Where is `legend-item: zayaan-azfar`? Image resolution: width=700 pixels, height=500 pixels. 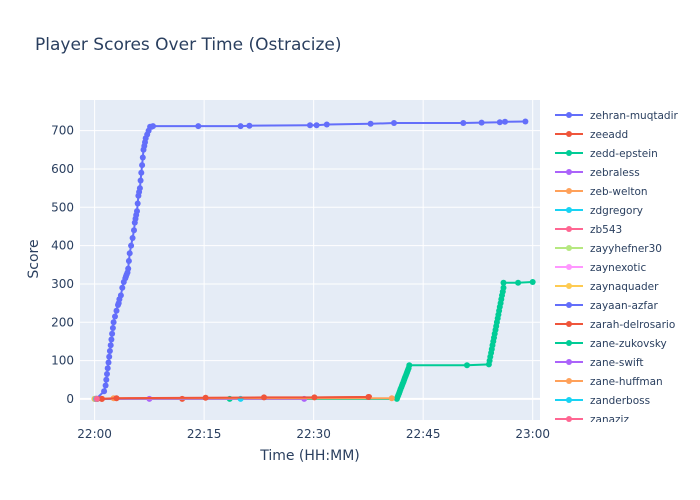 legend-item: zayaan-azfar is located at coordinates (607, 306).